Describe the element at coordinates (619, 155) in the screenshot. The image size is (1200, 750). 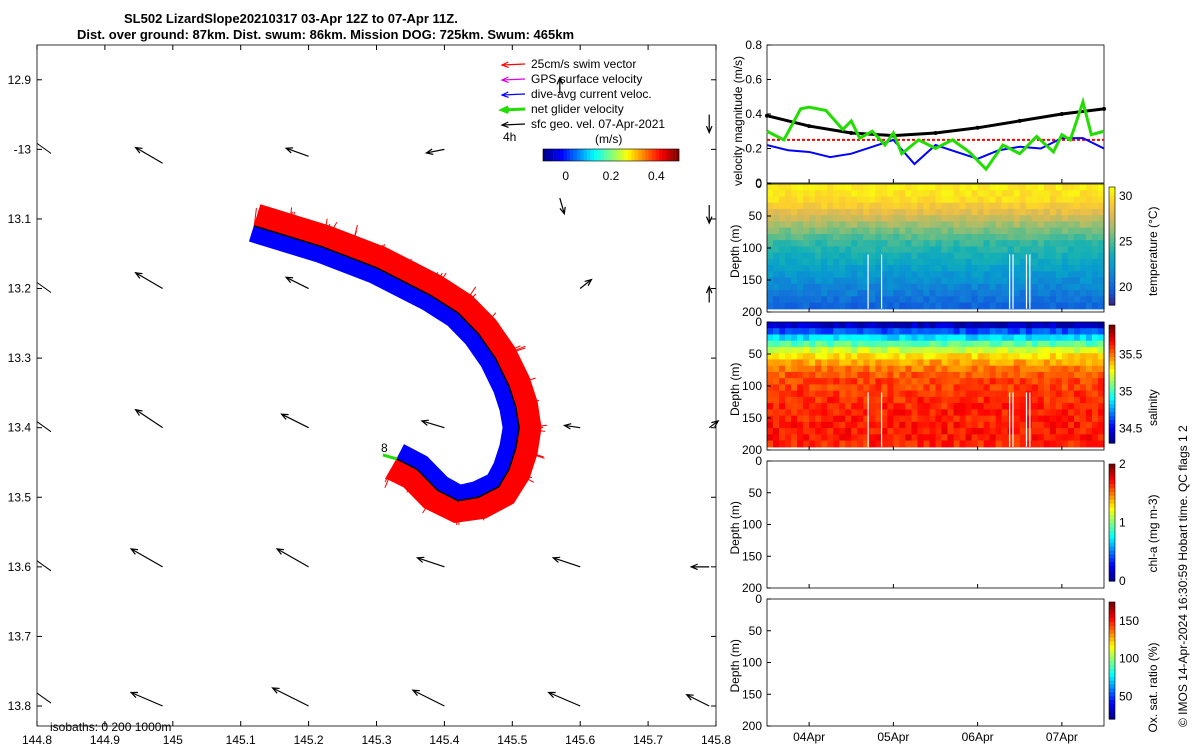
I see `map-colorbar-segment` at that location.